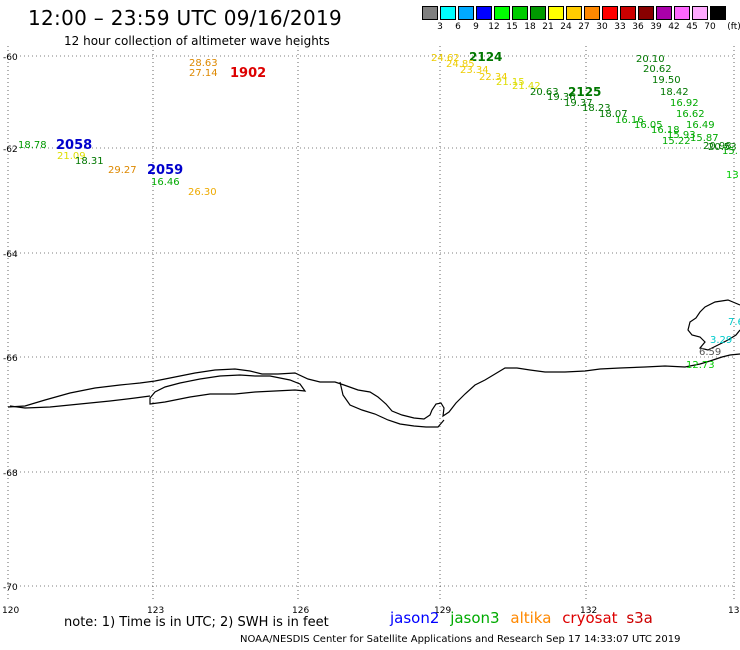  What do you see at coordinates (512, 27) in the screenshot?
I see `colorbar-label: 15` at bounding box center [512, 27].